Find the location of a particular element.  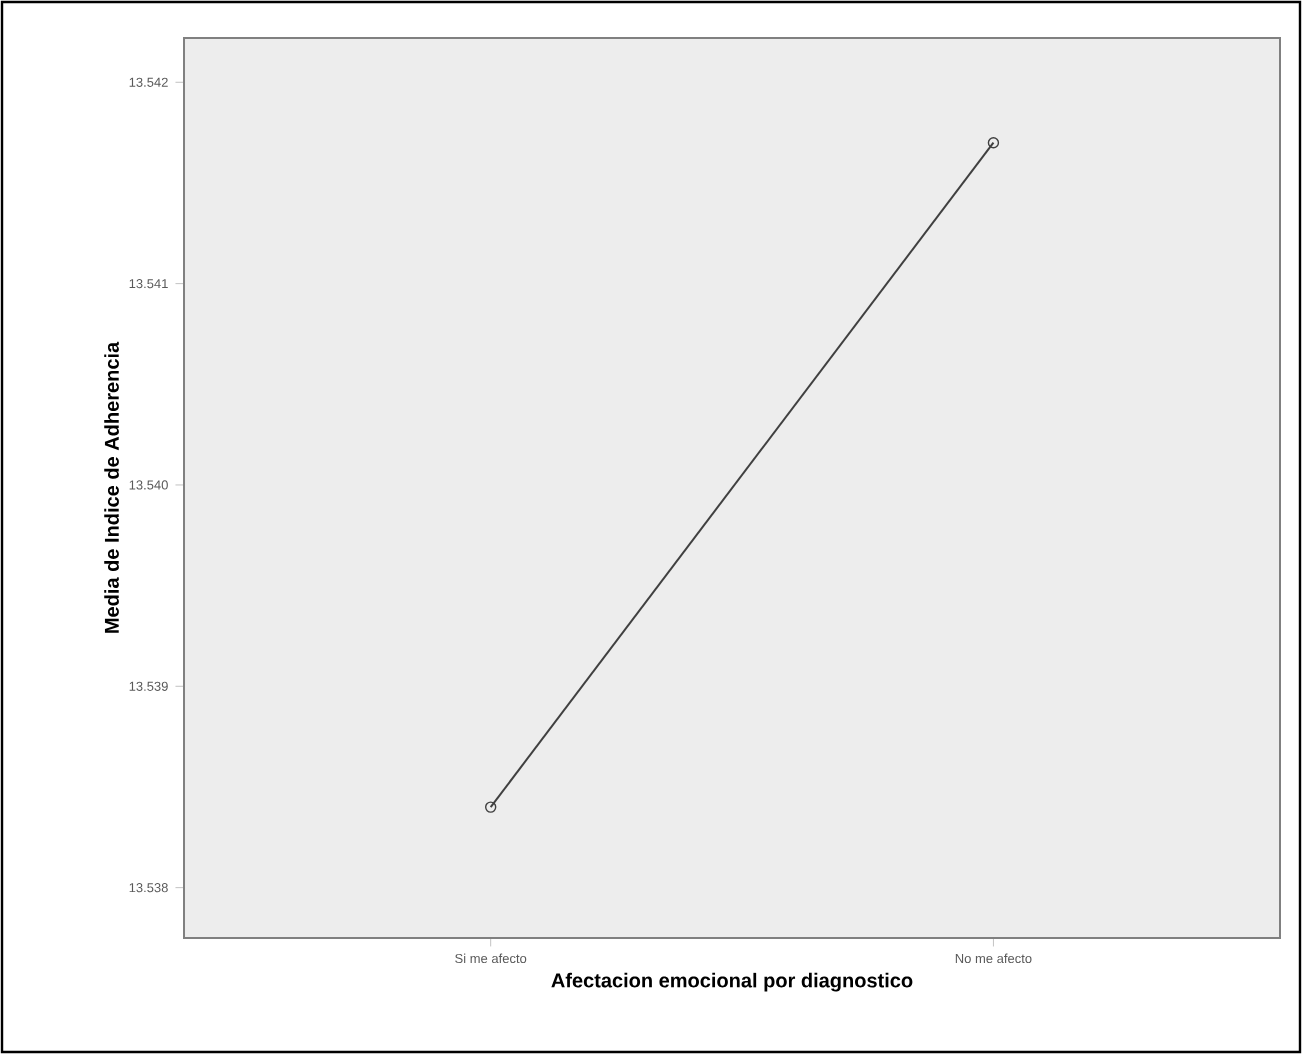

y-axis-title: Media de Indice de Adherencia is located at coordinates (111, 487).